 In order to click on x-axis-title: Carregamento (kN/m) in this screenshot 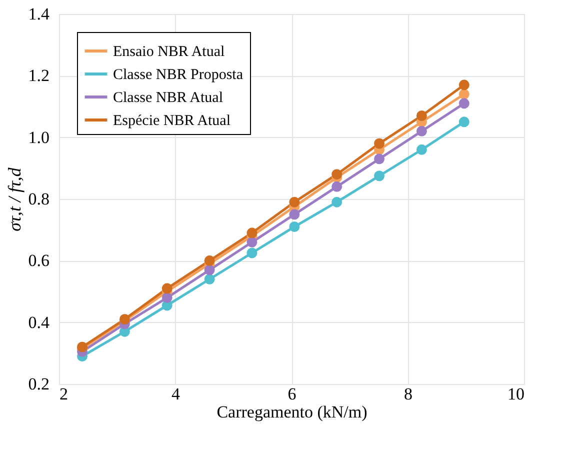, I will do `click(292, 412)`.